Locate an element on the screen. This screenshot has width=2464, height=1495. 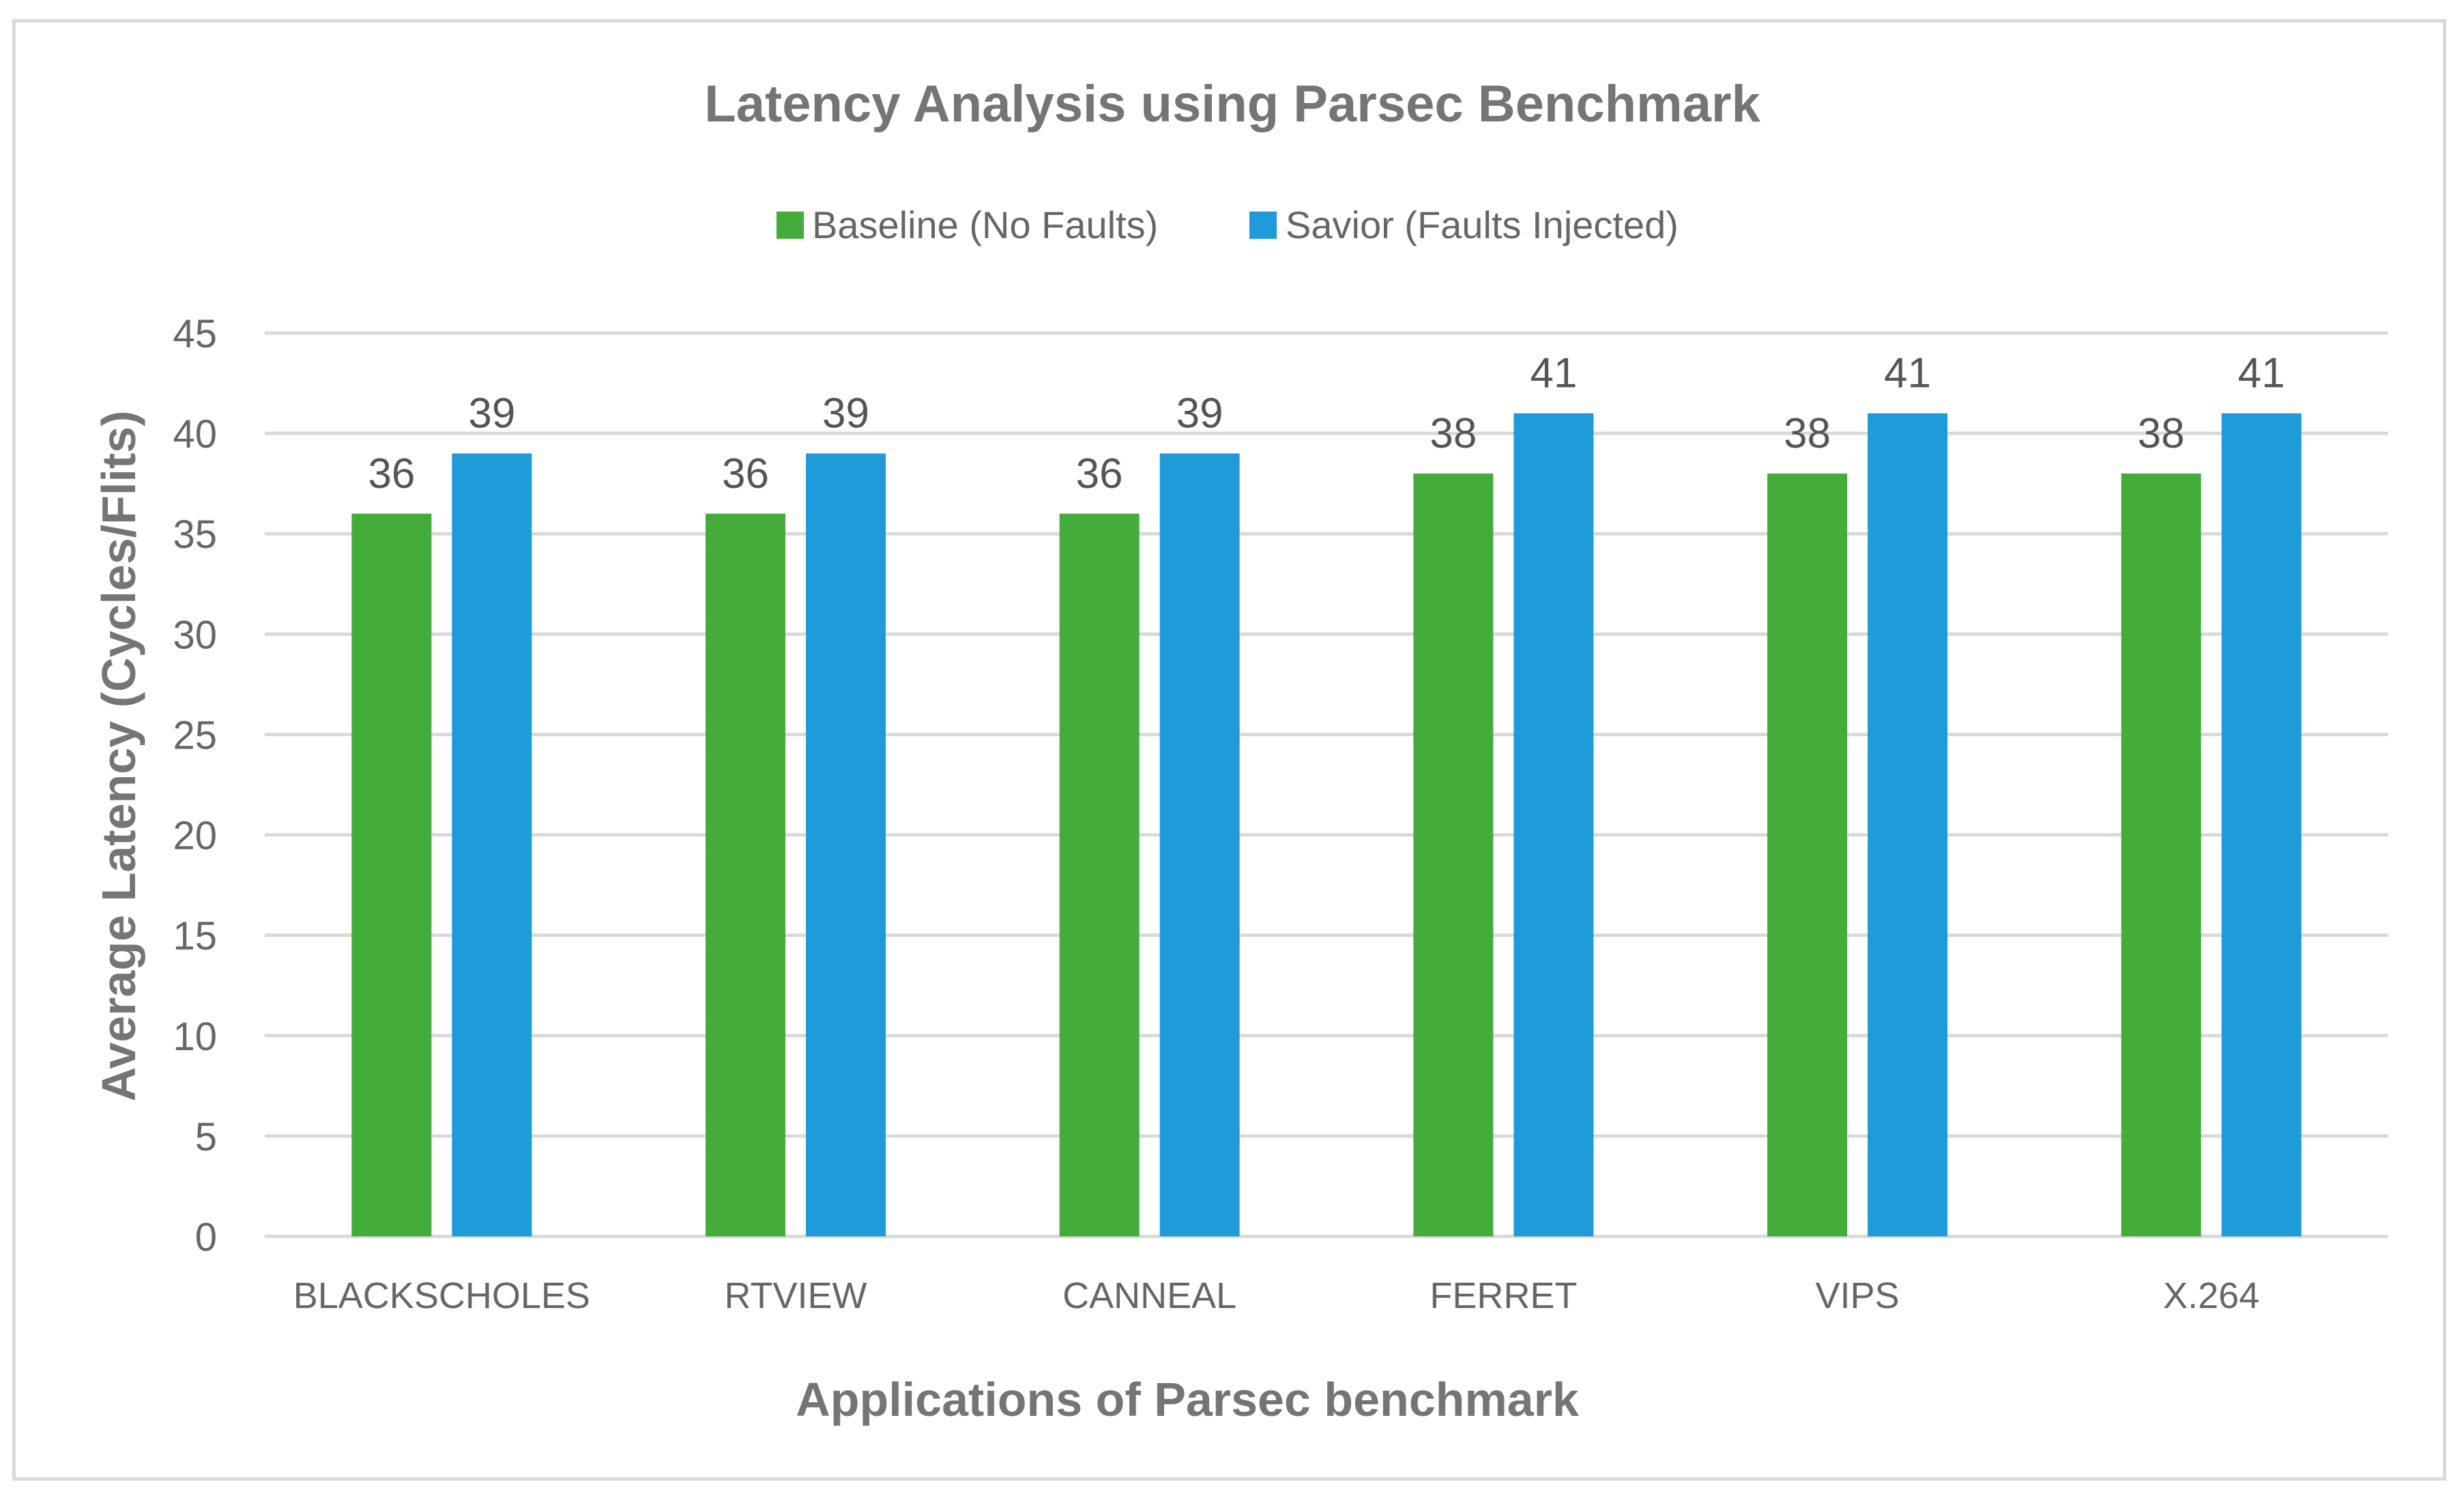
chart-title: Latency Analysis using Parsec Benchmark is located at coordinates (1232, 104).